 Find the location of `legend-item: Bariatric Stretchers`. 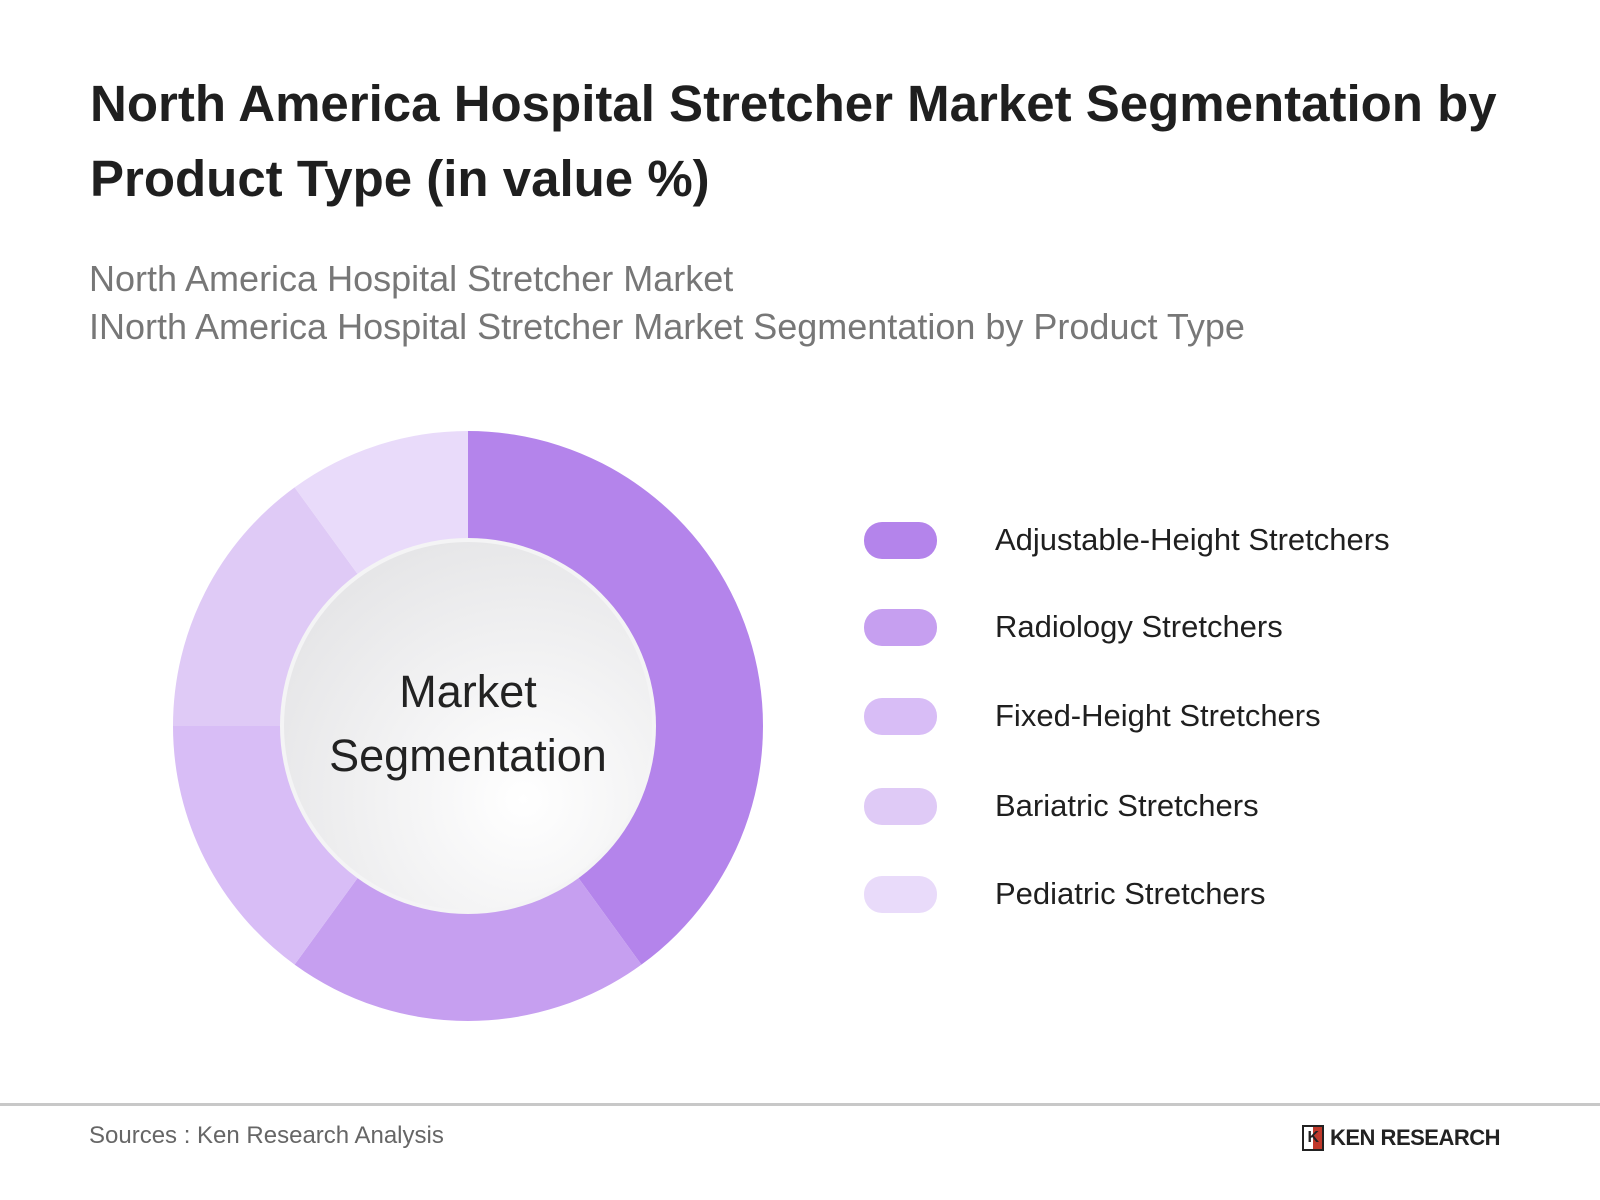

legend-item: Bariatric Stretchers is located at coordinates (1061, 806).